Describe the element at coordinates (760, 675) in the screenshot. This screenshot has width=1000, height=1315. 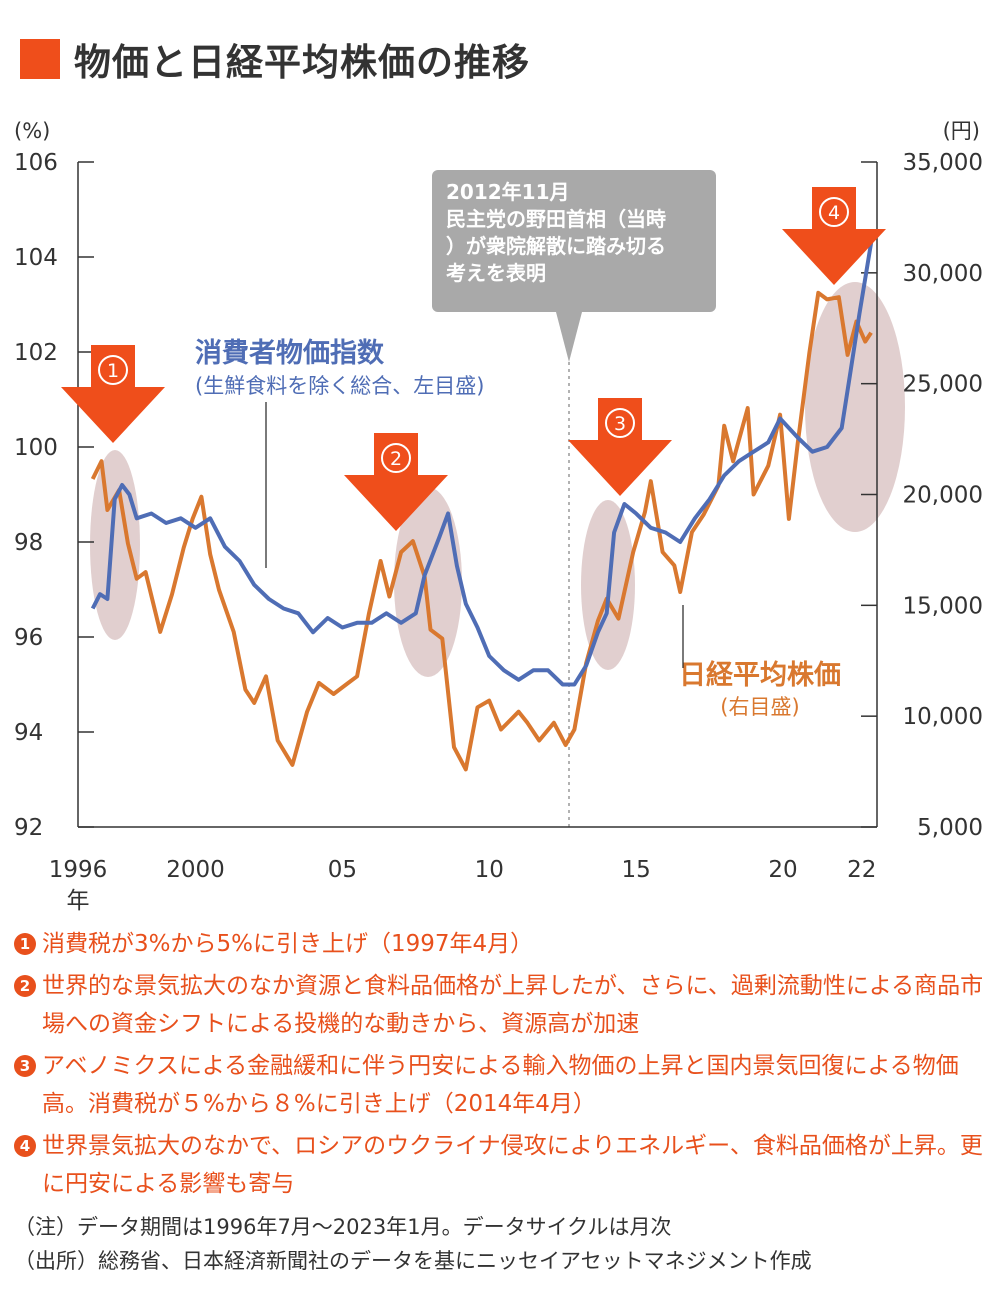
I see `nikkei-series-label: 日経平均株価` at that location.